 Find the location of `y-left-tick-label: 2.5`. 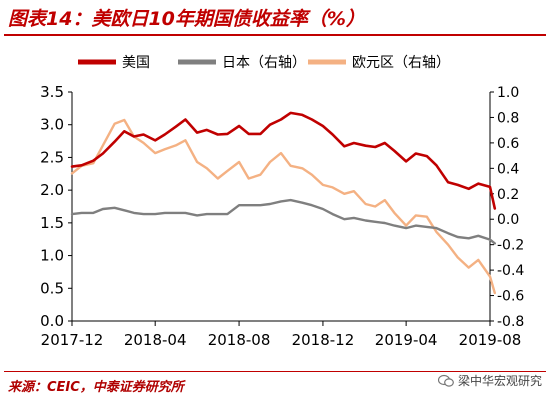

y-left-tick-label: 2.5 is located at coordinates (52, 157).